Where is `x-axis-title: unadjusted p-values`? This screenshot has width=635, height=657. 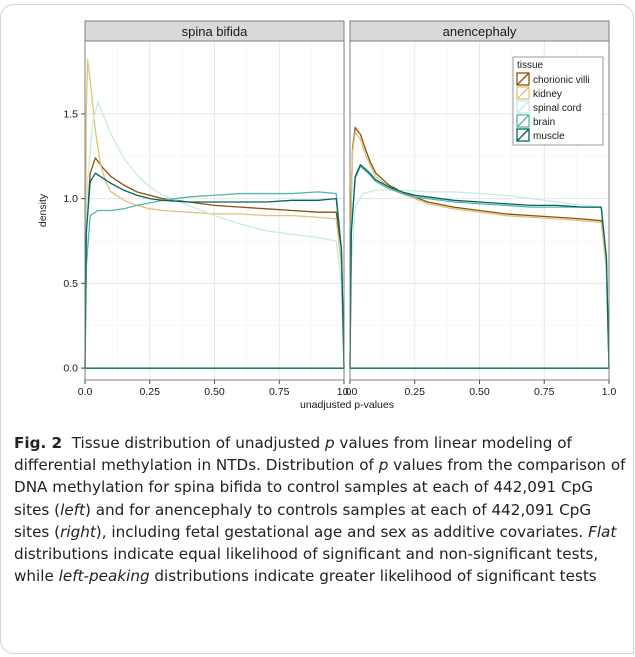
x-axis-title: unadjusted p-values is located at coordinates (347, 405).